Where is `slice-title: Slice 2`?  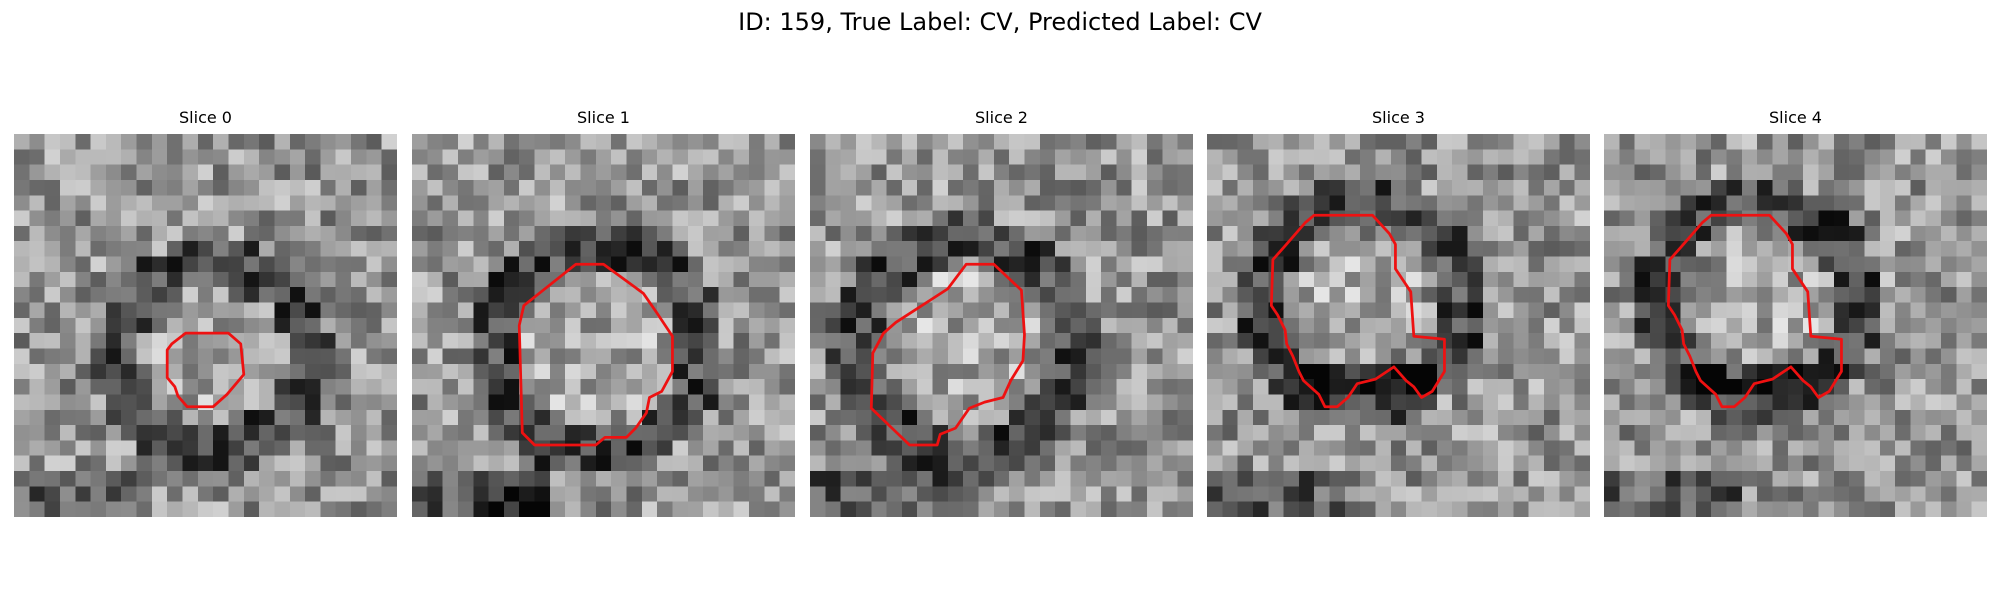 slice-title: Slice 2 is located at coordinates (1001, 117).